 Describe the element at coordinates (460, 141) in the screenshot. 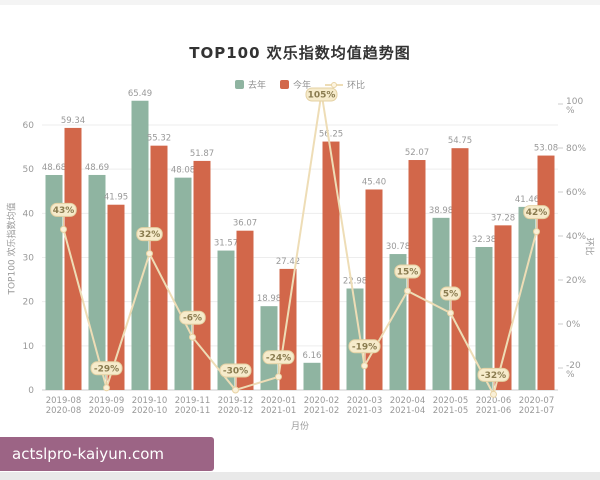

I see `bar-this-year-value-label: 54.75` at that location.